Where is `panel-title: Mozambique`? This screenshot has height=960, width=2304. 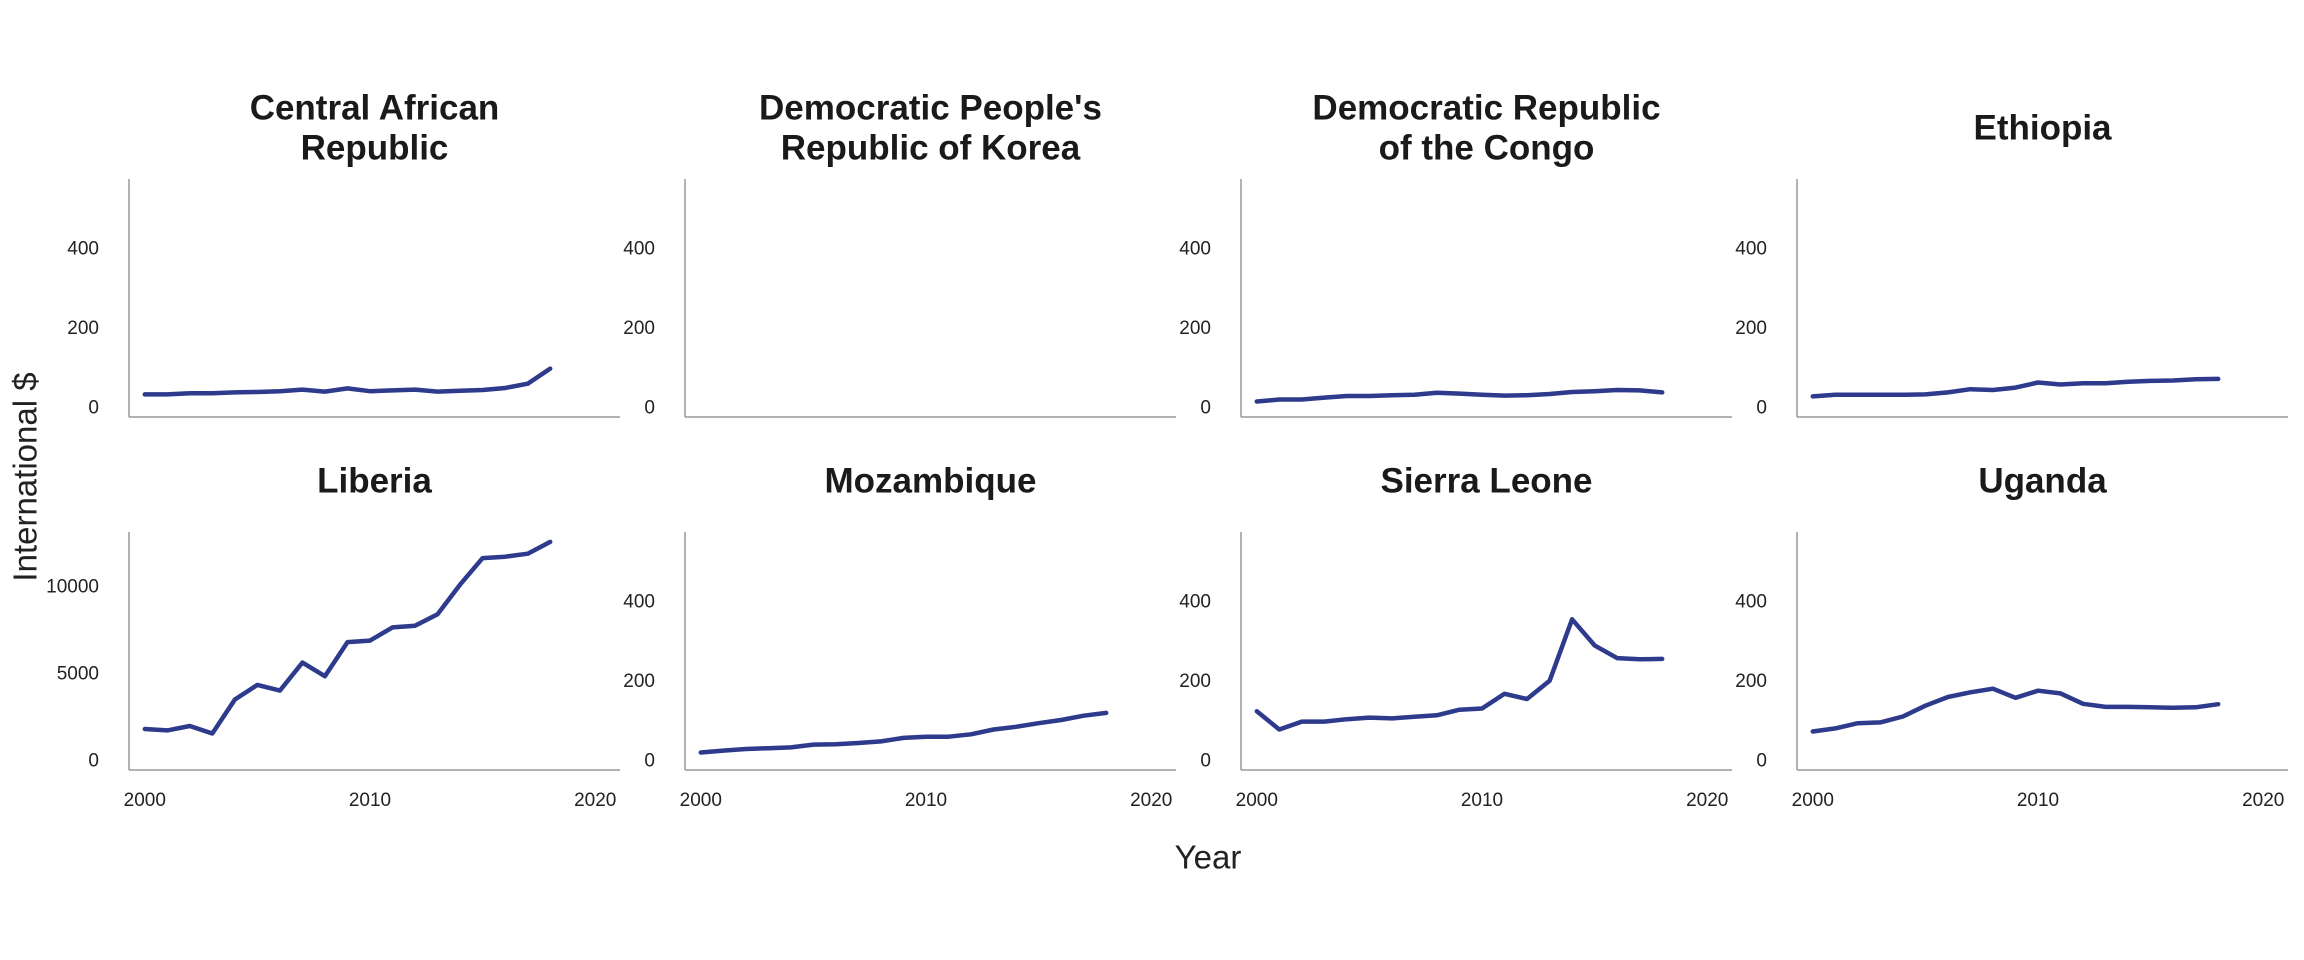 panel-title: Mozambique is located at coordinates (931, 480).